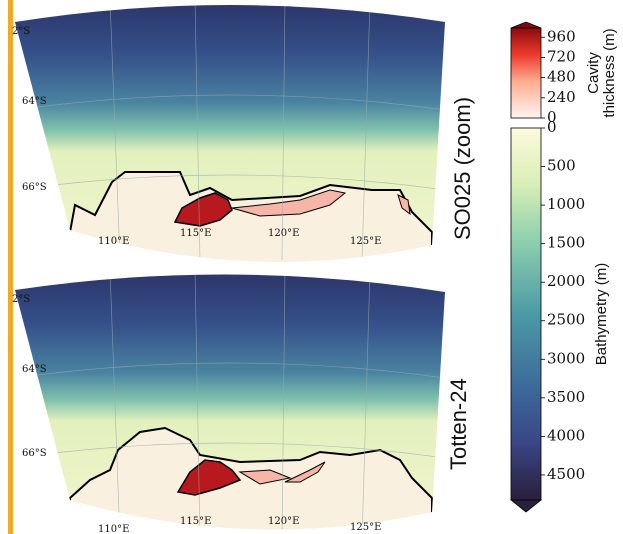 The width and height of the screenshot is (623, 534). Describe the element at coordinates (566, 358) in the screenshot. I see `cbar-tick-label: 3000` at that location.